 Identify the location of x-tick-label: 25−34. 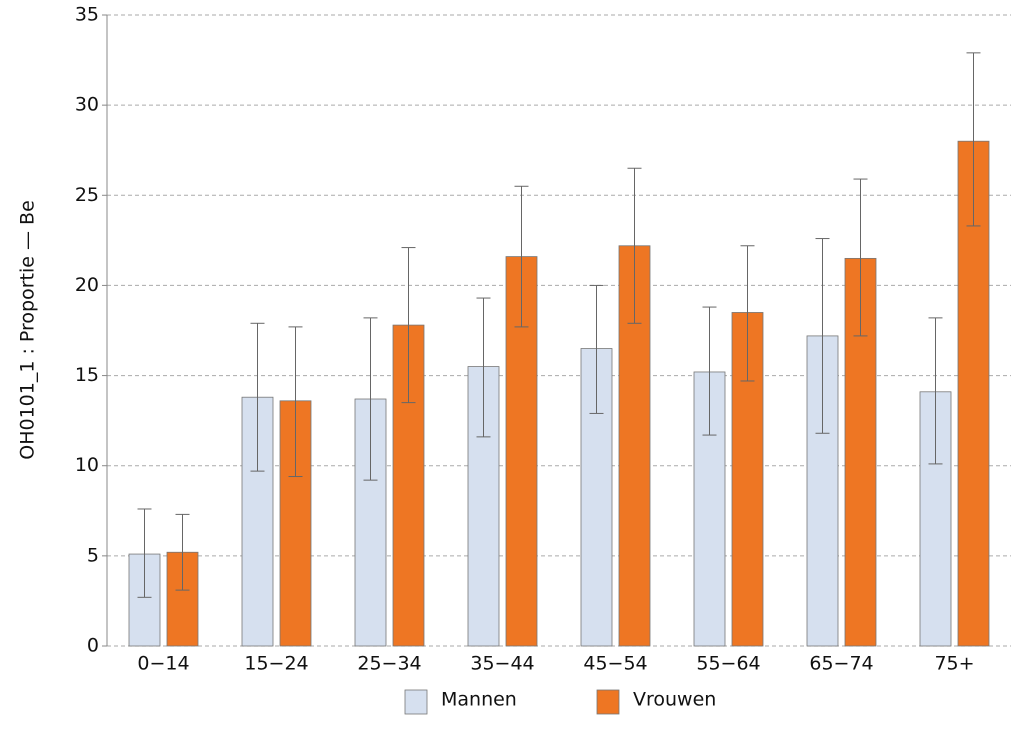
(389, 664).